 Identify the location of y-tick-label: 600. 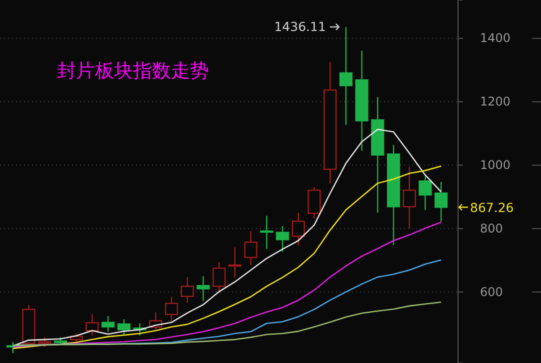
(491, 291).